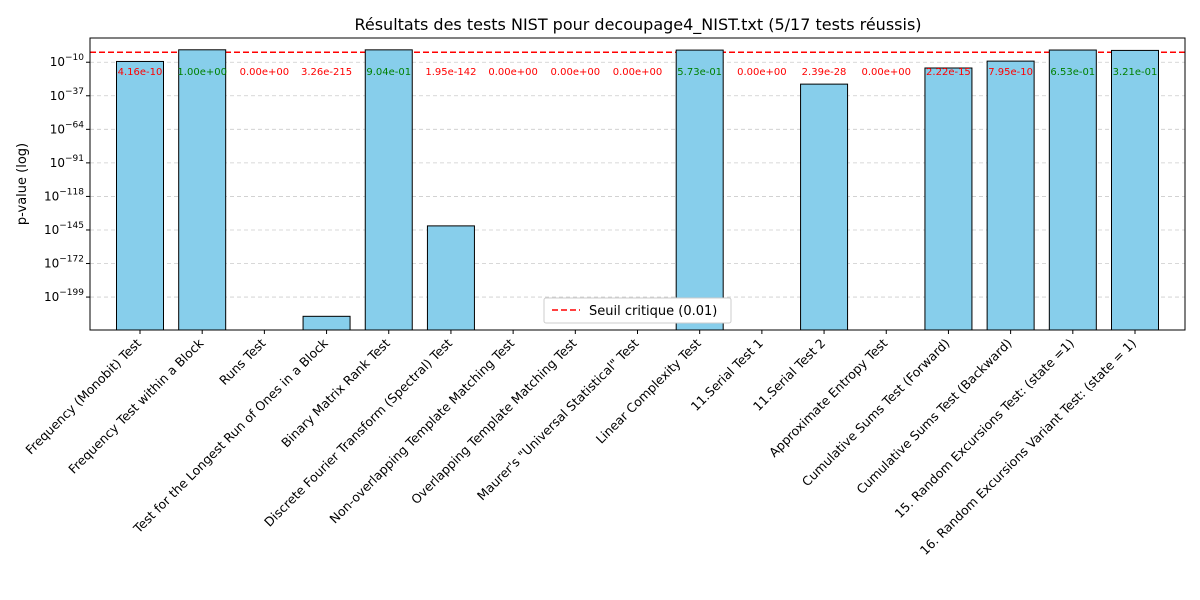 The height and width of the screenshot is (600, 1200). What do you see at coordinates (699, 72) in the screenshot?
I see `value-label: 5.73e-01` at bounding box center [699, 72].